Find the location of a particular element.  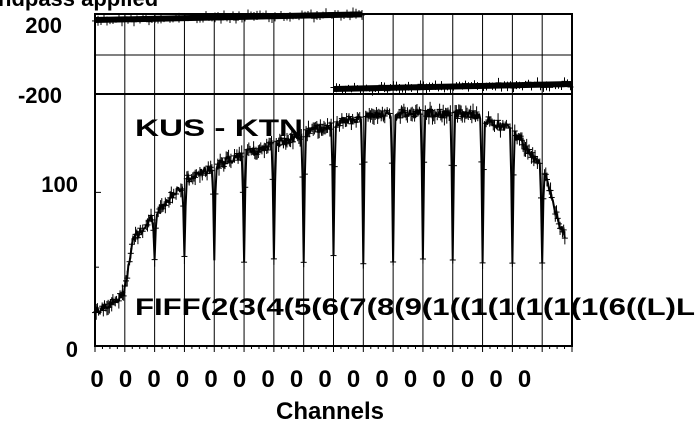

x-axis-label: Channels is located at coordinates (330, 411).